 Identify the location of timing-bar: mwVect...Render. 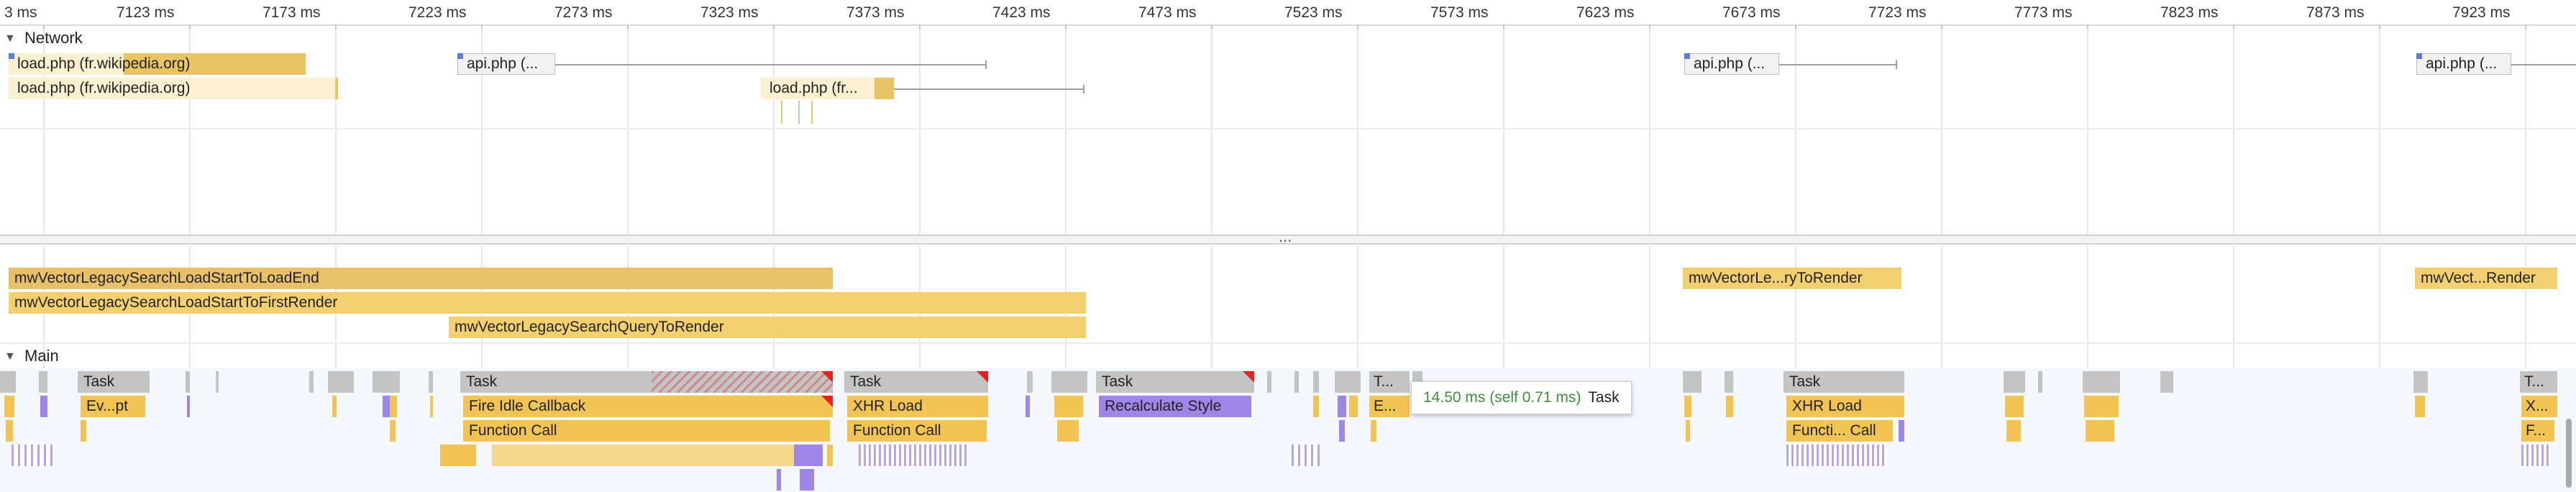
(2486, 278).